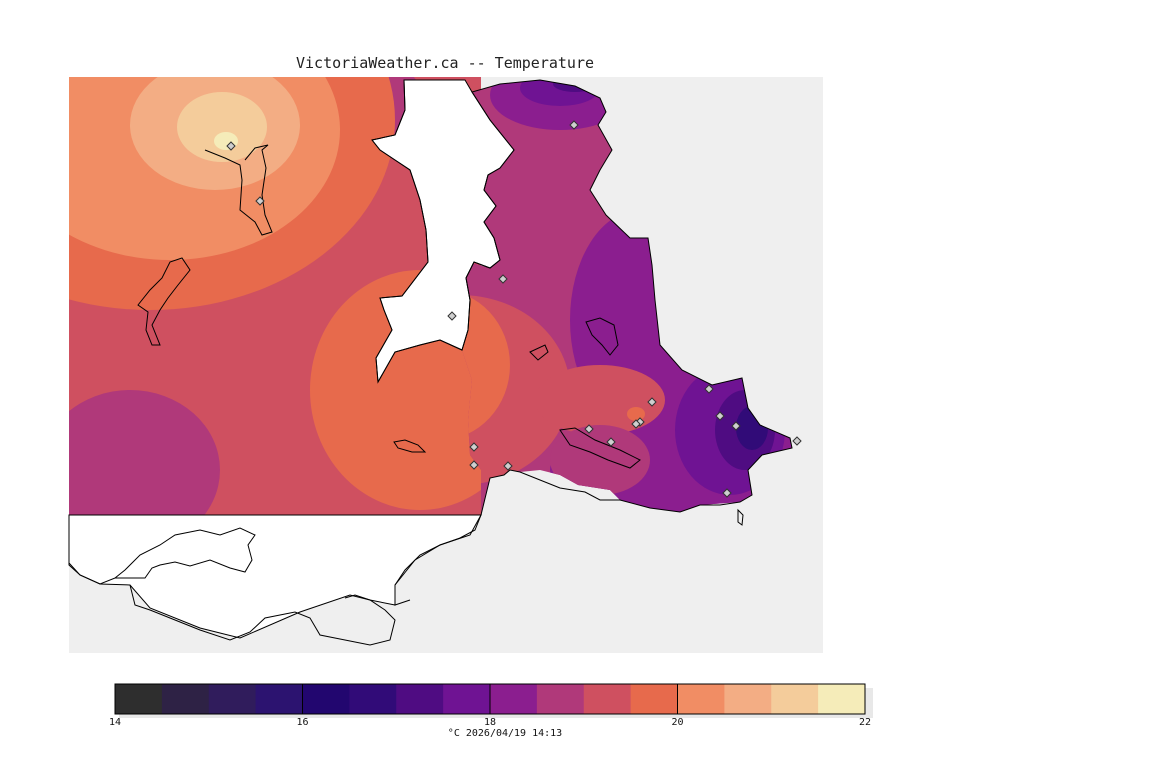 This screenshot has height=768, width=1152. What do you see at coordinates (444, 63) in the screenshot?
I see `map-title: VictoriaWeather.ca -- Temperature` at bounding box center [444, 63].